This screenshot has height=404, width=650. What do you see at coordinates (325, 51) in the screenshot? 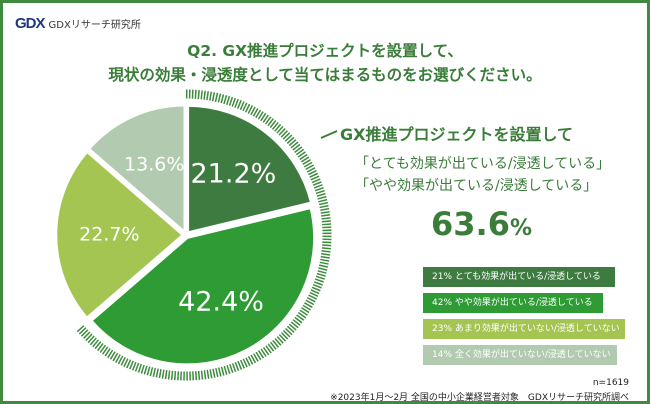
I see `title-line-1: Q2. GX推進プロジェクトを設置して、` at bounding box center [325, 51].